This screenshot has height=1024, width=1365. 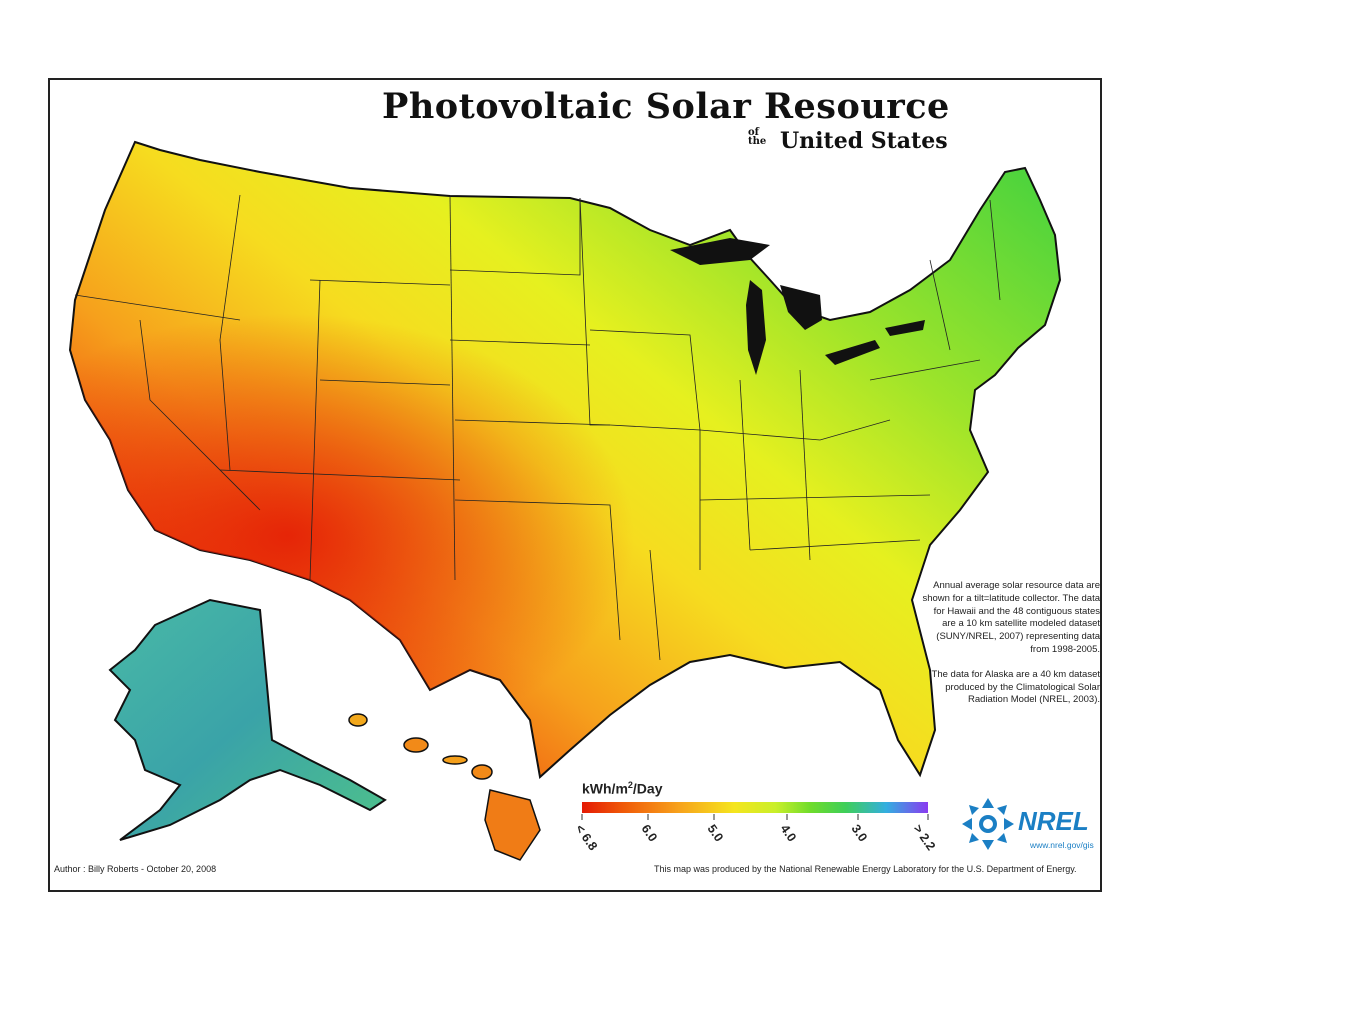 I want to click on subtitle-of: of, so click(x=753, y=132).